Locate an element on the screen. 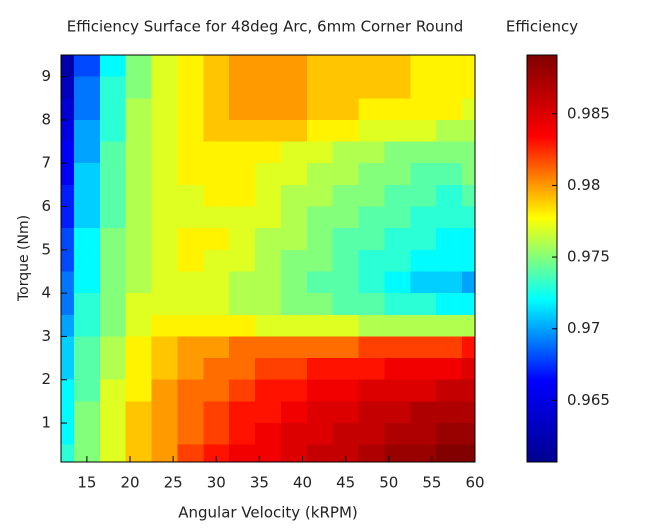  x-axis-label: Angular Velocity (kRPM) is located at coordinates (268, 513).